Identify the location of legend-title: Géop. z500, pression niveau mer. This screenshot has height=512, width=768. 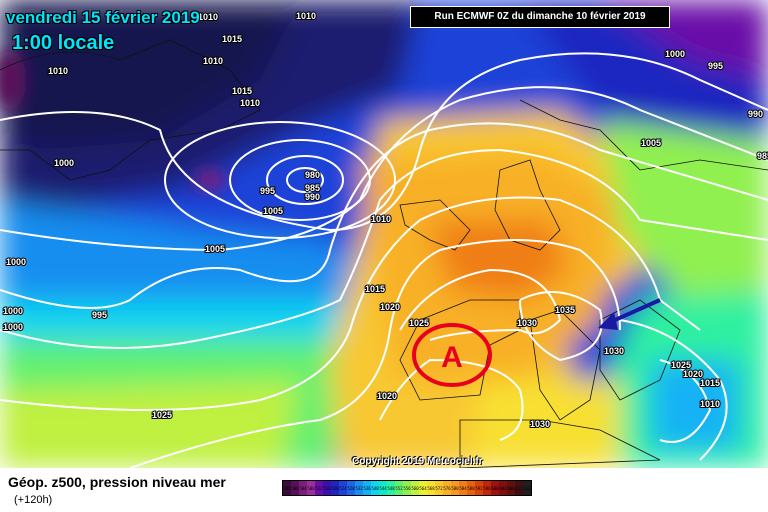
(117, 482).